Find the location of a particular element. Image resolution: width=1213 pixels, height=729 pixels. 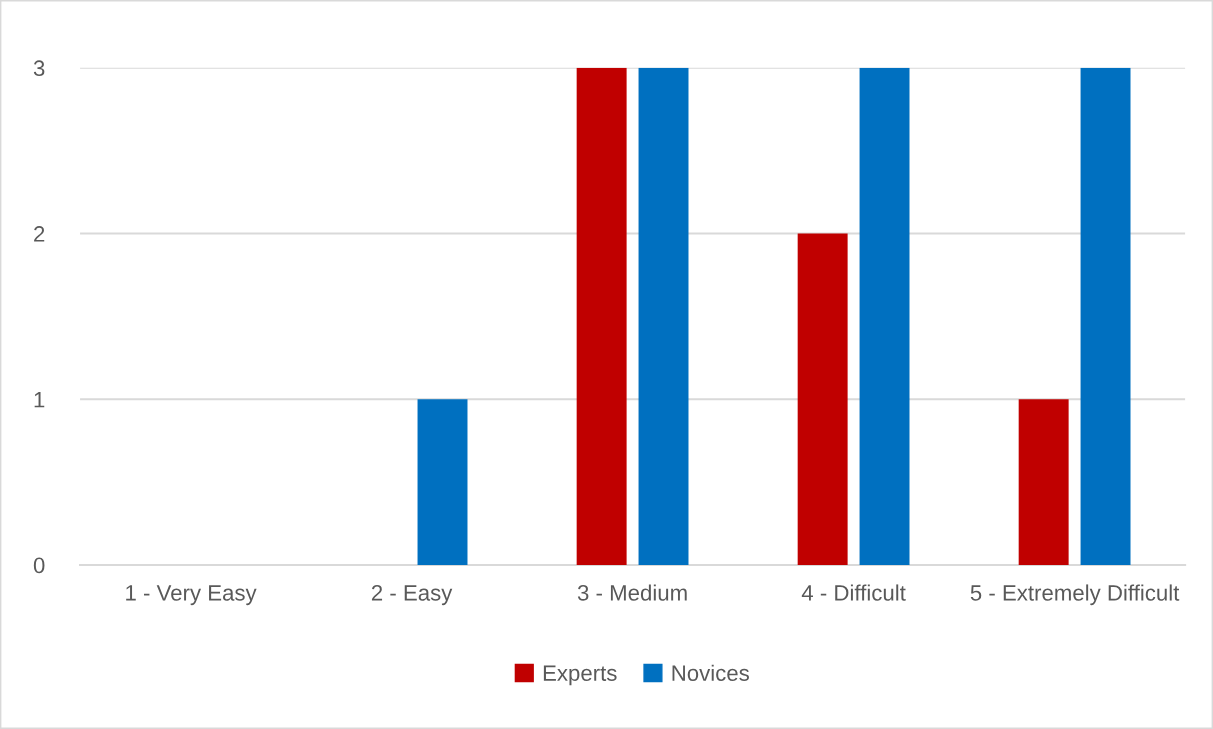

x-tick-label: 1 - Very Easy is located at coordinates (191, 595).